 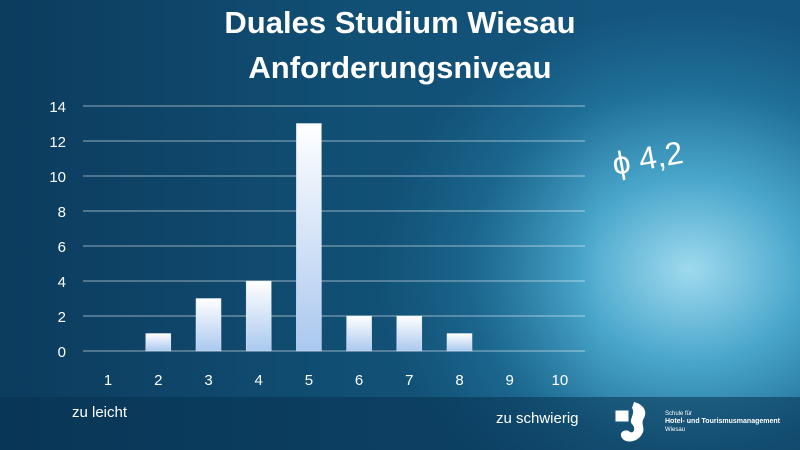 What do you see at coordinates (560, 380) in the screenshot?
I see `x-tick-label: 10` at bounding box center [560, 380].